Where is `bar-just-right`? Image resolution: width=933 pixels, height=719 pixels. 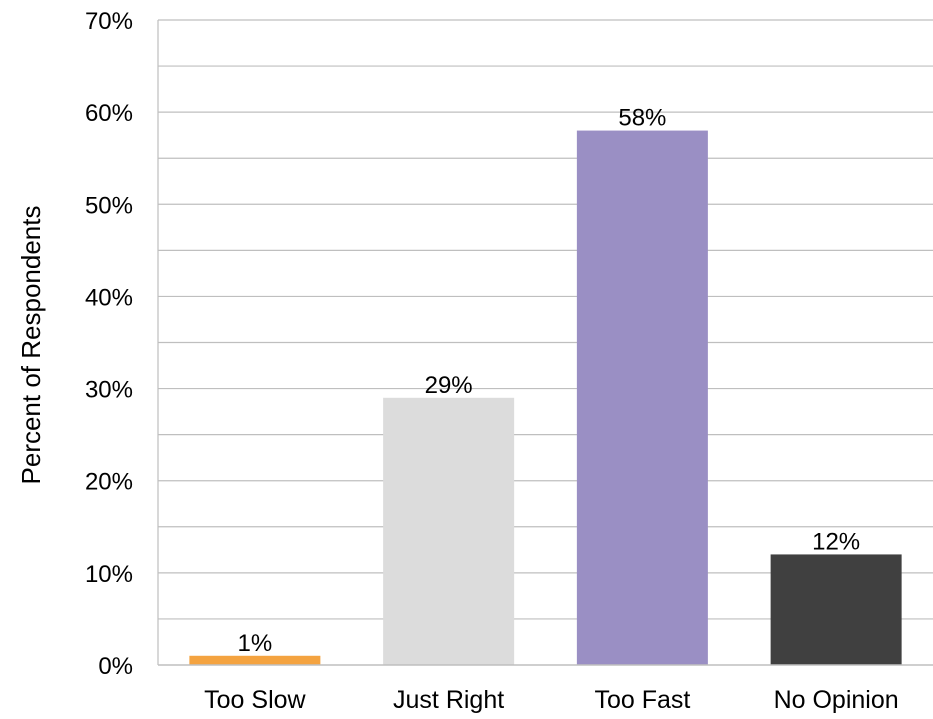
bar-just-right is located at coordinates (449, 531).